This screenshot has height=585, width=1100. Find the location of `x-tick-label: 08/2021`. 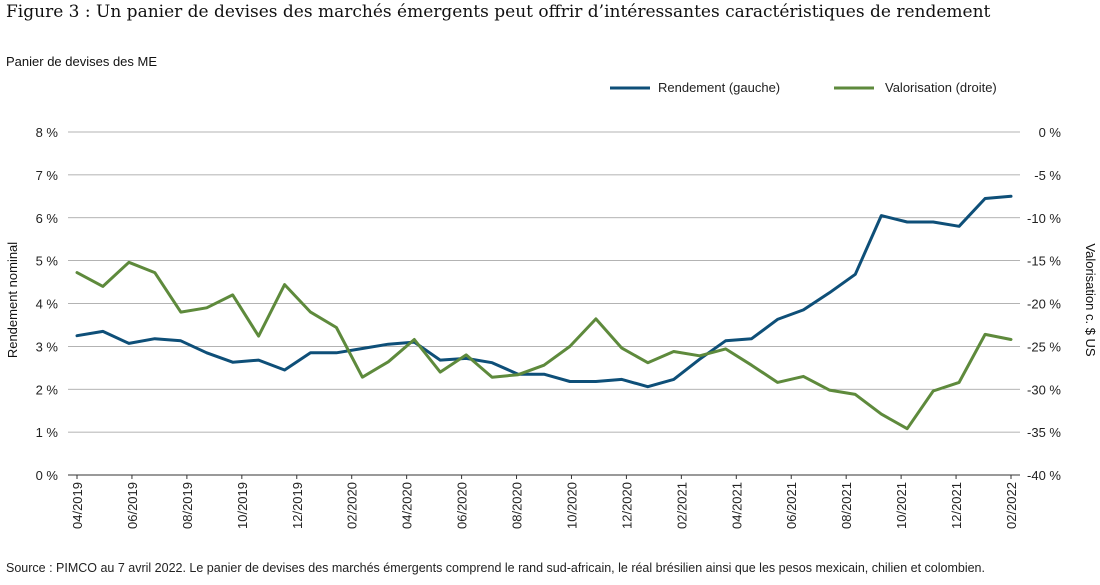

x-tick-label: 08/2021 is located at coordinates (846, 505).